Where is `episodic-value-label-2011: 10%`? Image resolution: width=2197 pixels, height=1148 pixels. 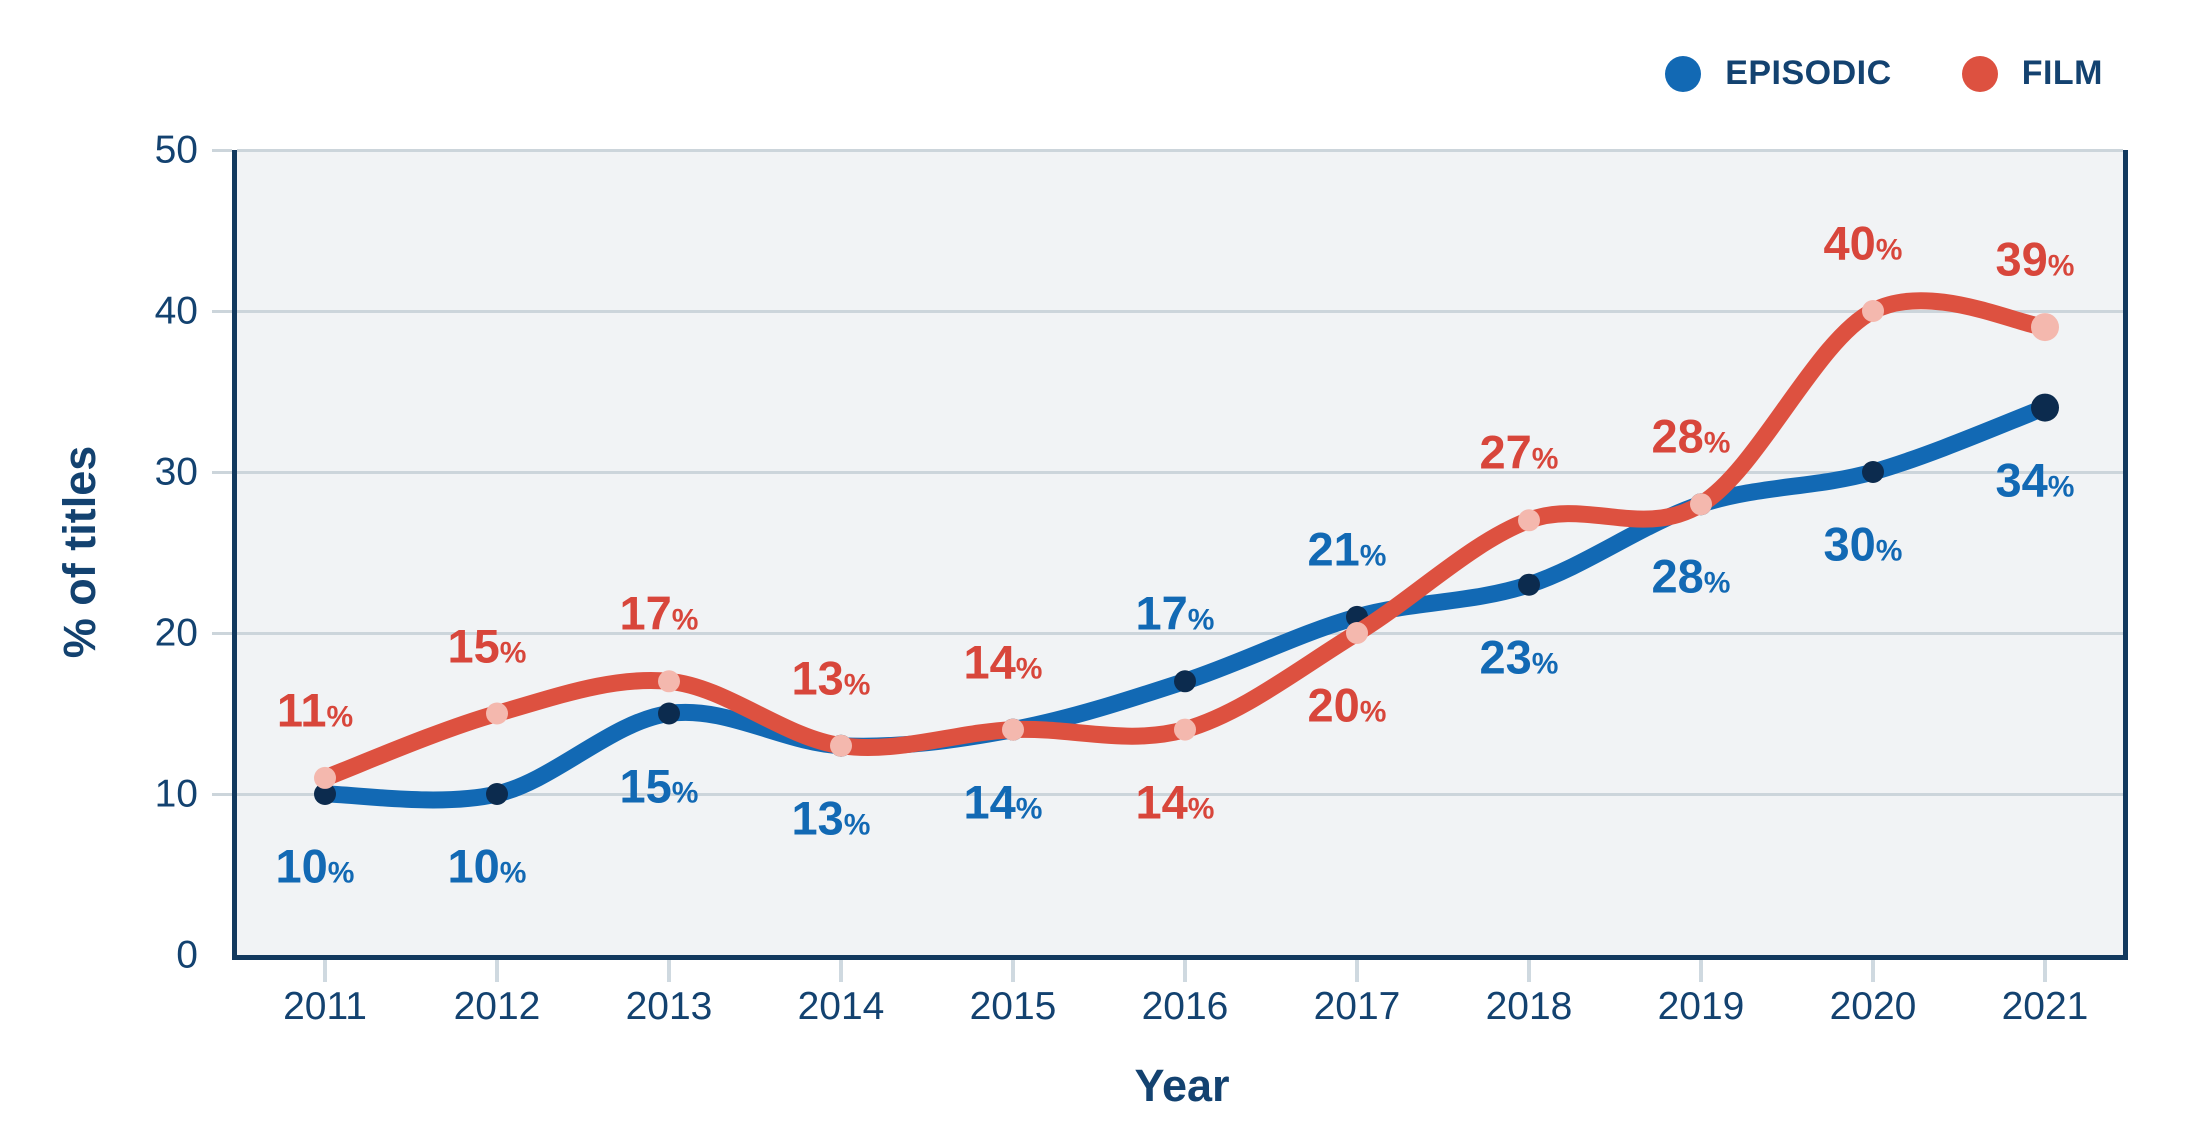
episodic-value-label-2011: 10% is located at coordinates (315, 866).